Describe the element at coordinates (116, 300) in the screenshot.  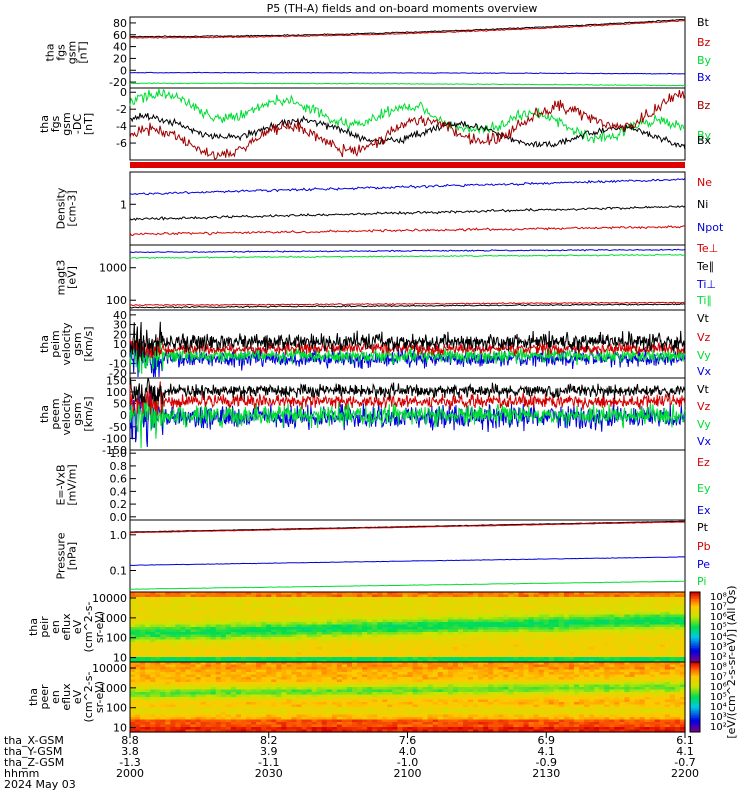
I see `panel-3-ytick-1: 100` at that location.